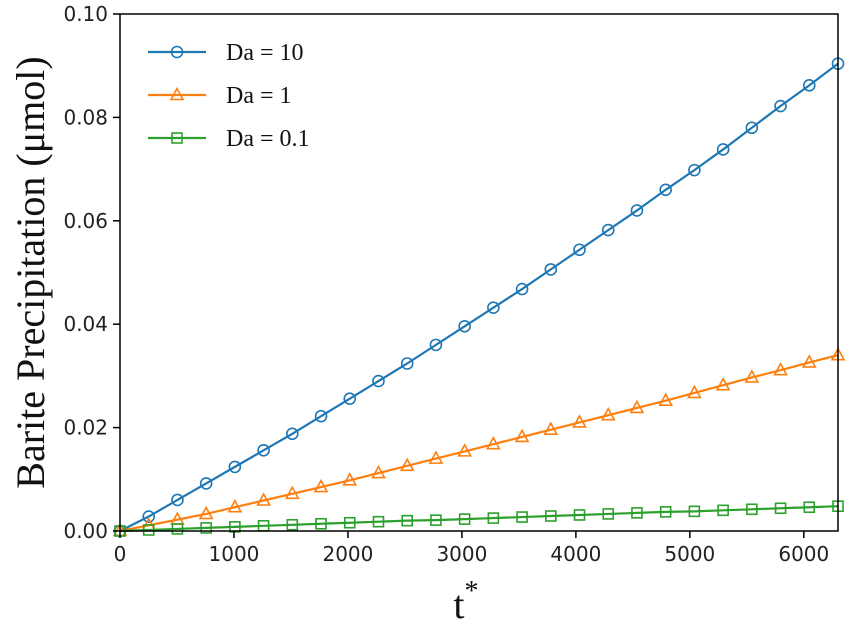 This screenshot has width=850, height=625. Describe the element at coordinates (259, 96) in the screenshot. I see `legend-label: Da = 1` at that location.